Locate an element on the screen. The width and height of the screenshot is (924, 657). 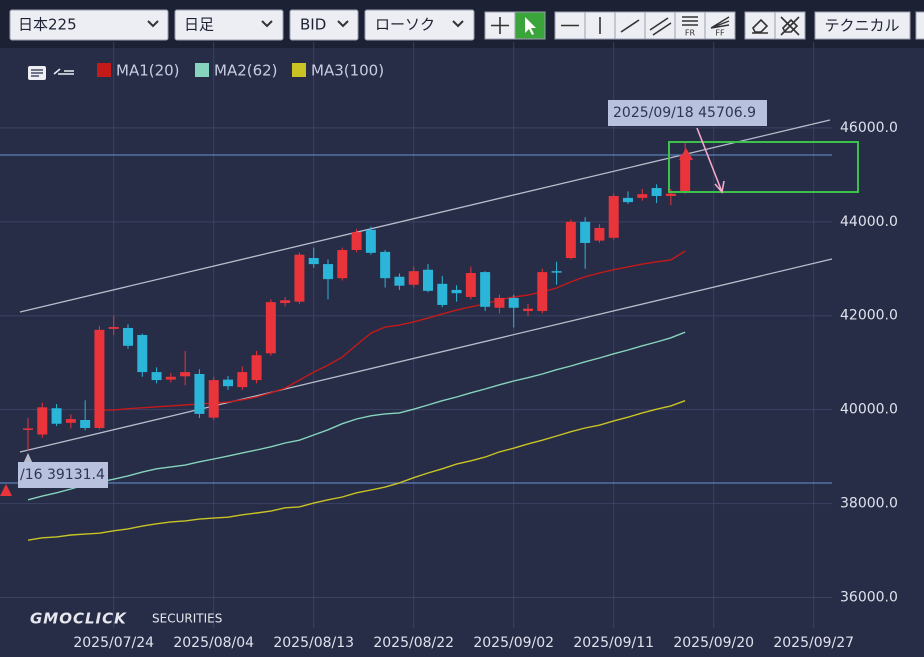
crosshair-icon is located at coordinates (500, 25).